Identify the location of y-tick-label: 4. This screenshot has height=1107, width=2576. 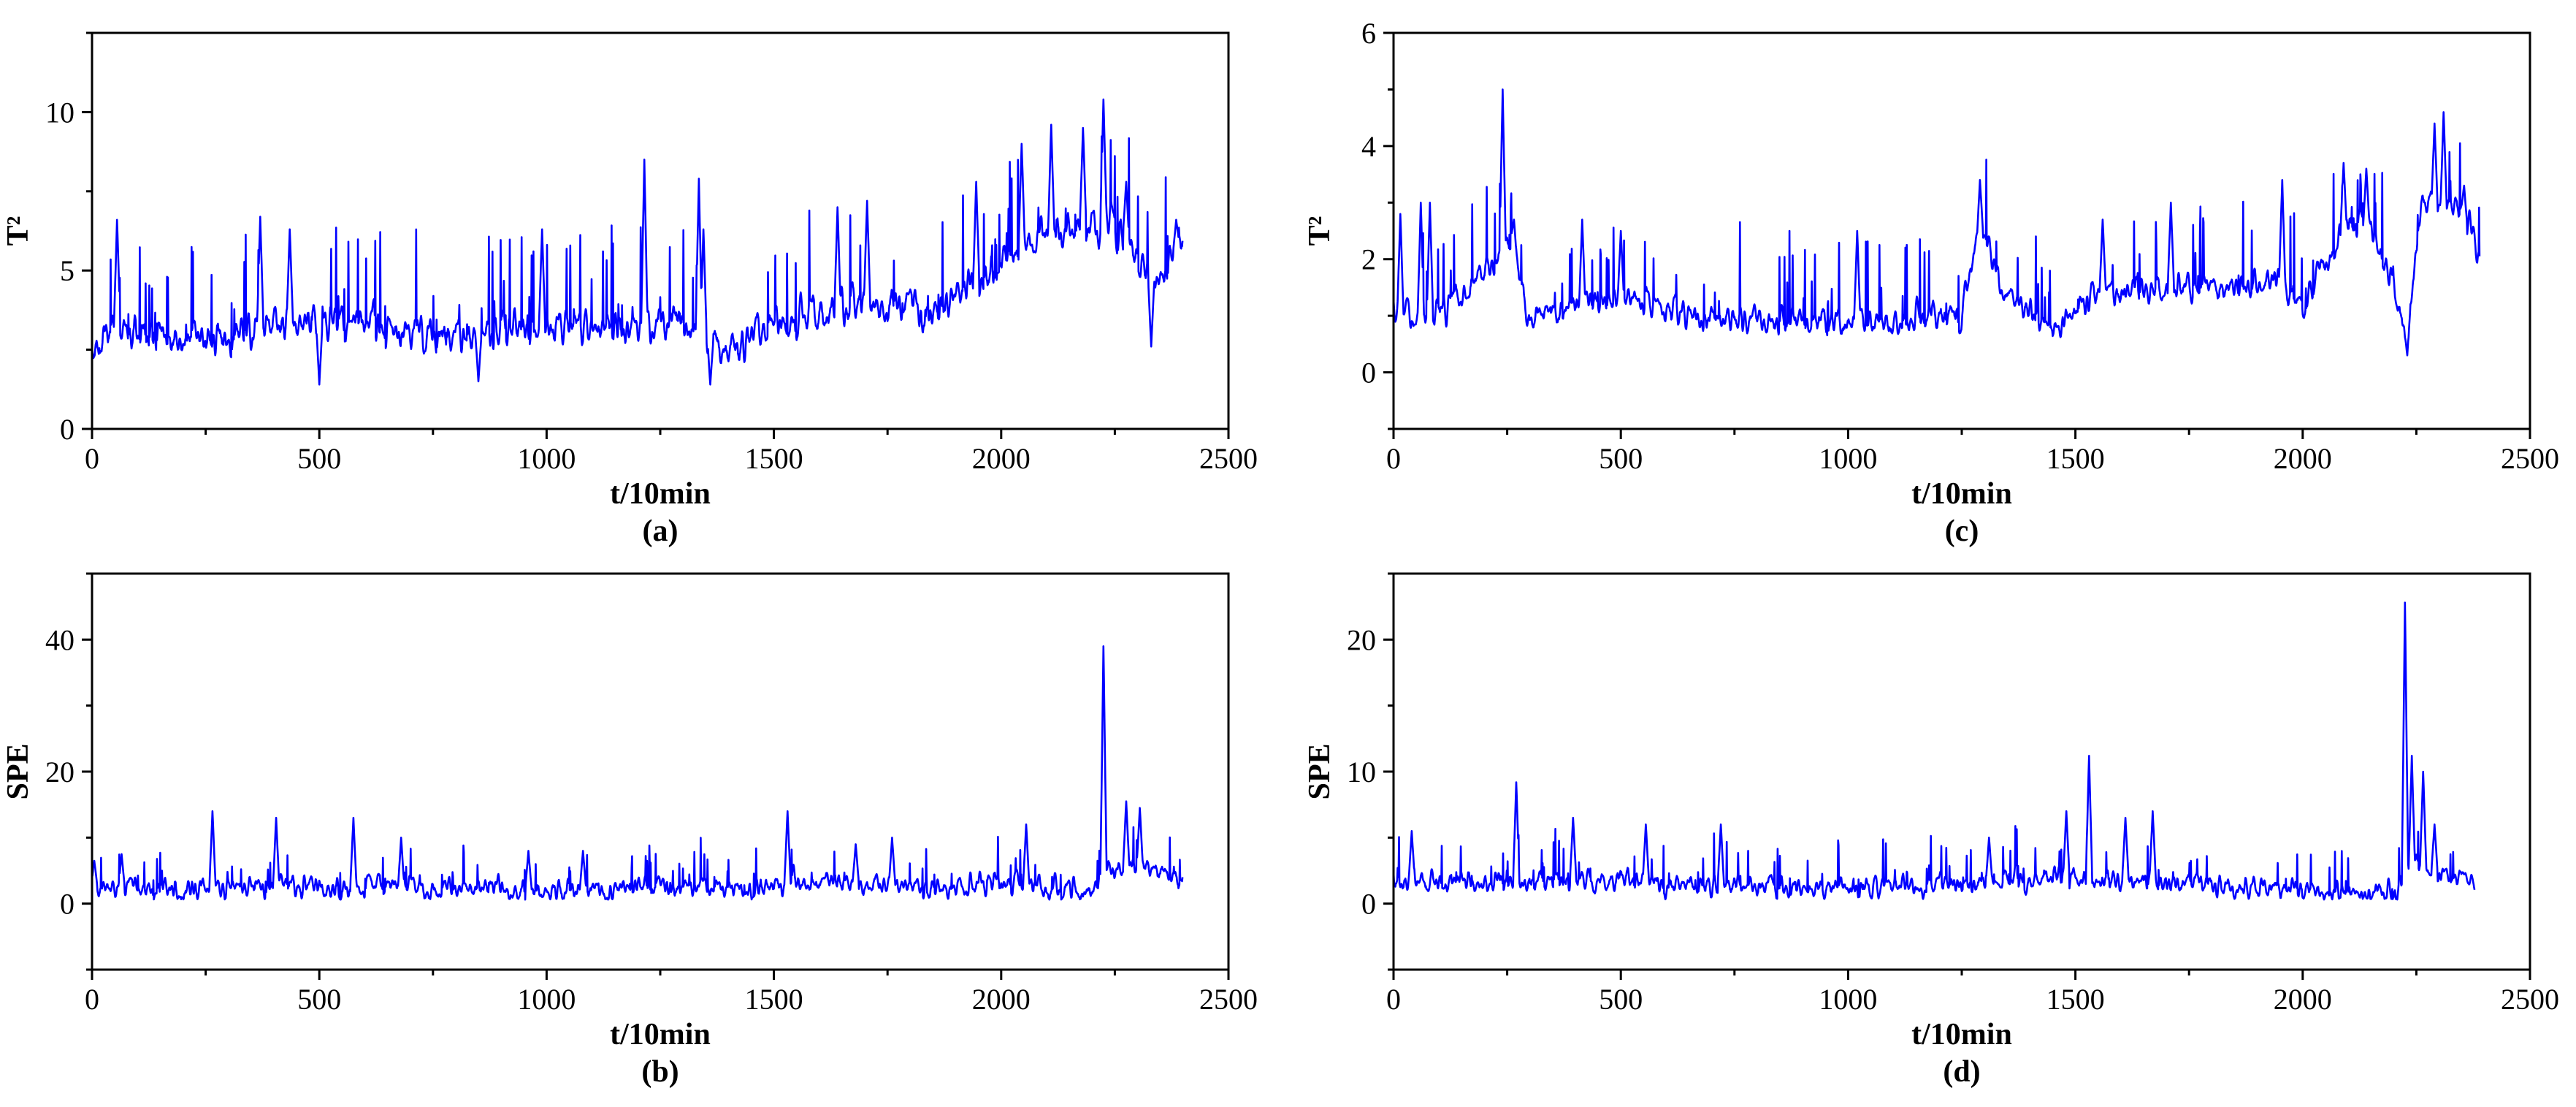
(1368, 146).